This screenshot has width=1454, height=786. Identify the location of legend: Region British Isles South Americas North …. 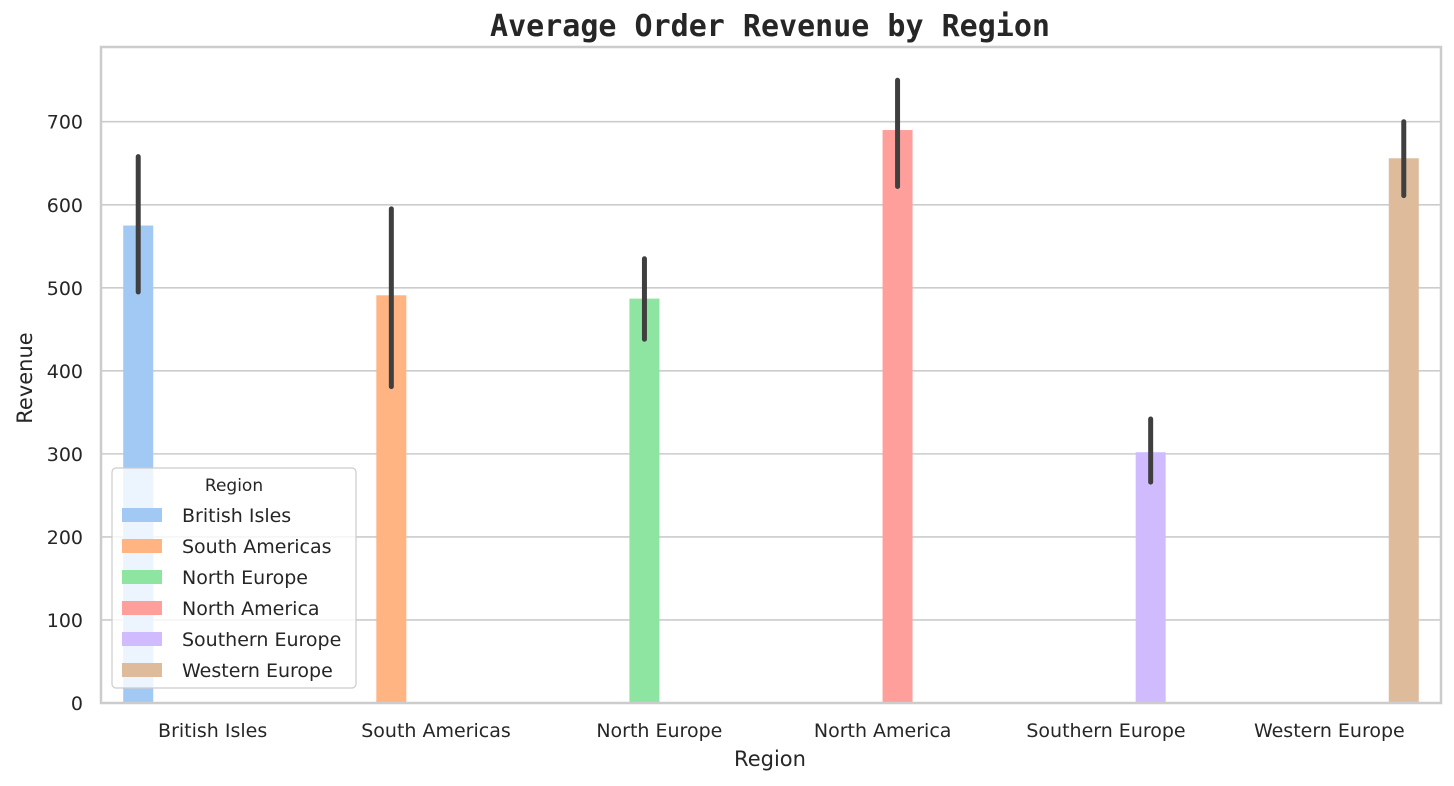
(234, 578).